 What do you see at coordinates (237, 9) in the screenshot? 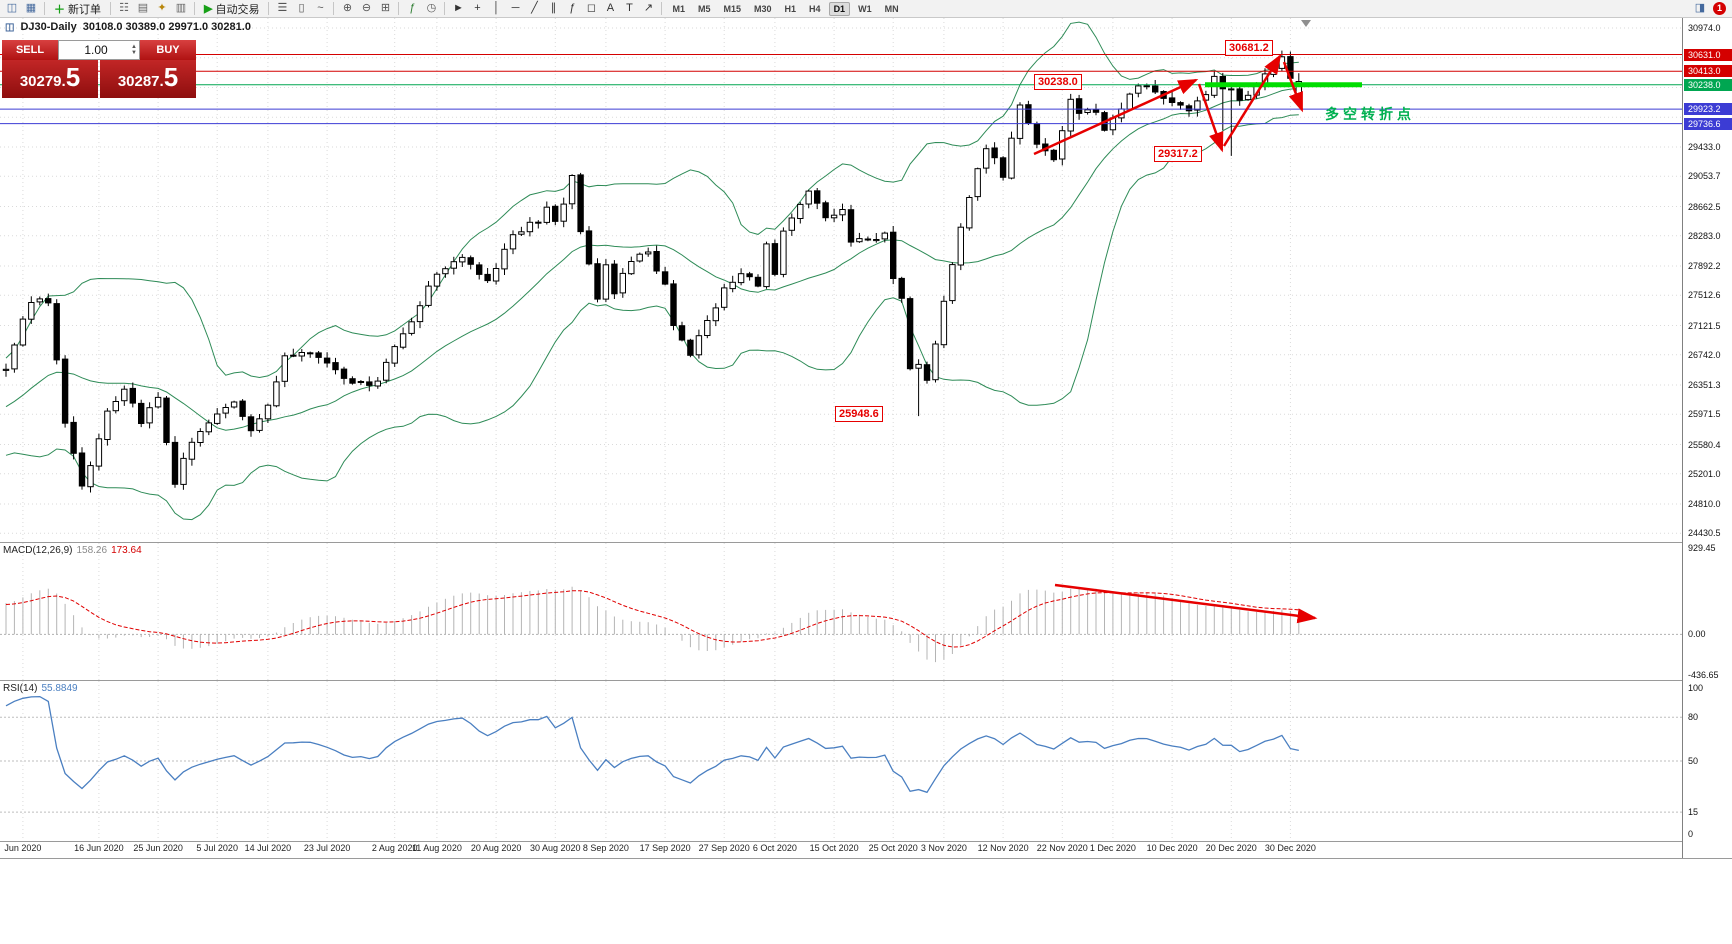
I see `auto-trading-button-label: 自动交易` at bounding box center [237, 9].